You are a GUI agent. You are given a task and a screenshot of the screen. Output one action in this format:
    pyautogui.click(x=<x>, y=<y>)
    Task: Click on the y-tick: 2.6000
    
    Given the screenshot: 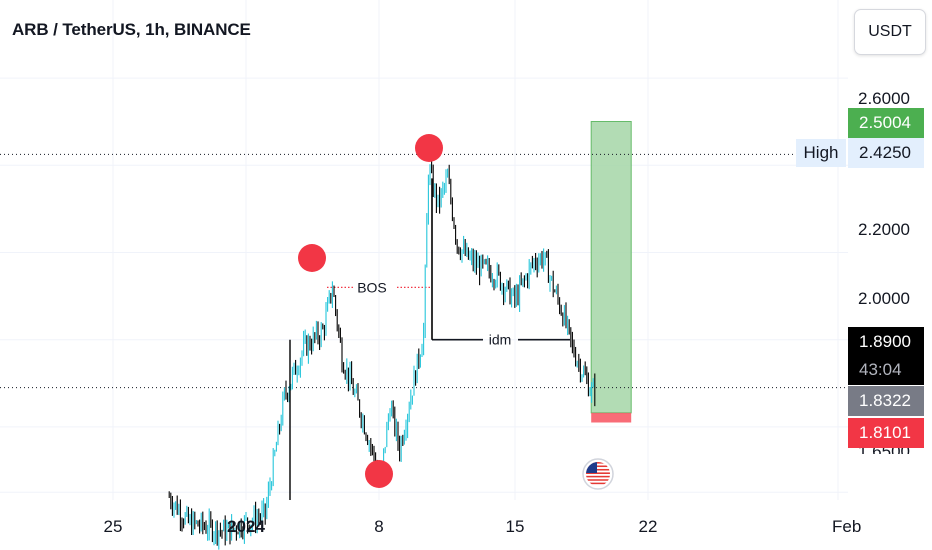 What is the action you would take?
    pyautogui.click(x=884, y=98)
    